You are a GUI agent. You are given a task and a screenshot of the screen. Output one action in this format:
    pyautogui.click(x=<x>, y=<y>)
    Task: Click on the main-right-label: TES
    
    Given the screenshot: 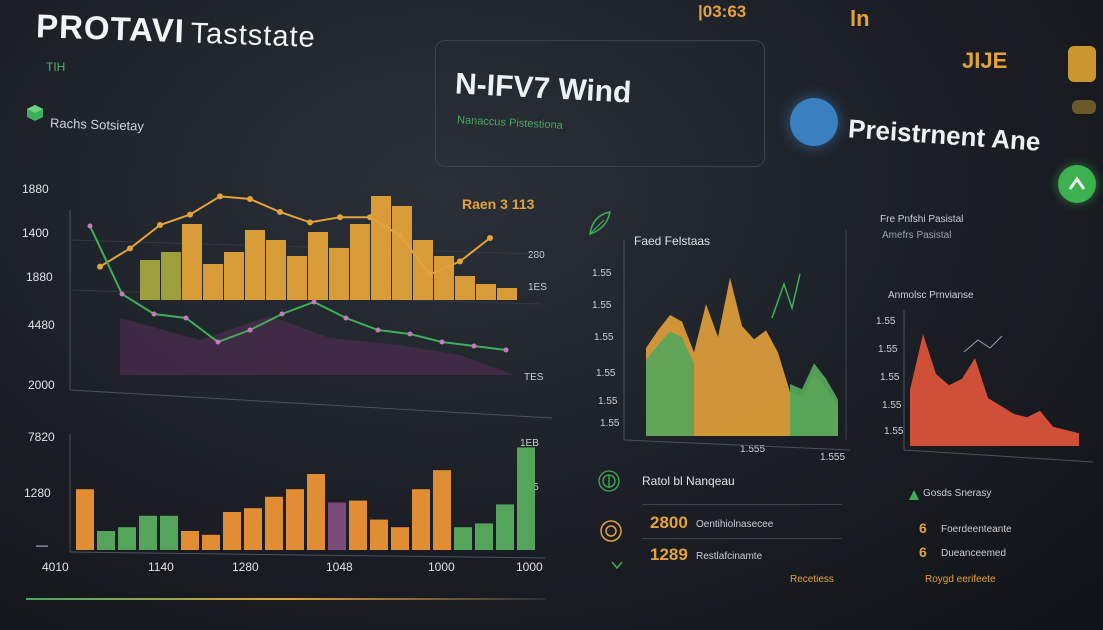 What is the action you would take?
    pyautogui.click(x=534, y=377)
    